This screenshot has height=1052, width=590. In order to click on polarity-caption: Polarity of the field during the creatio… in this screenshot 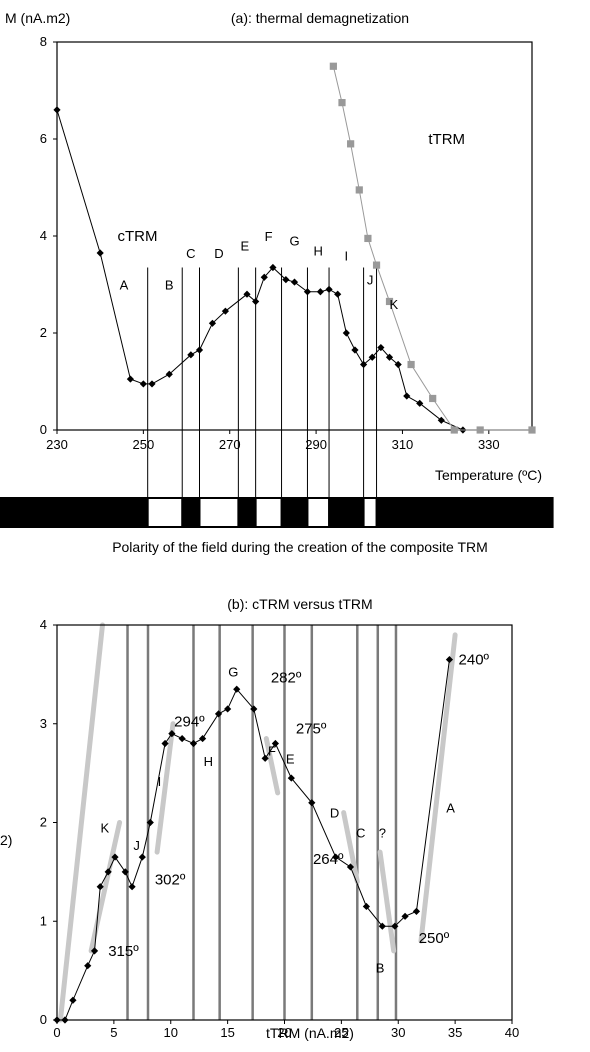, I will do `click(300, 547)`.